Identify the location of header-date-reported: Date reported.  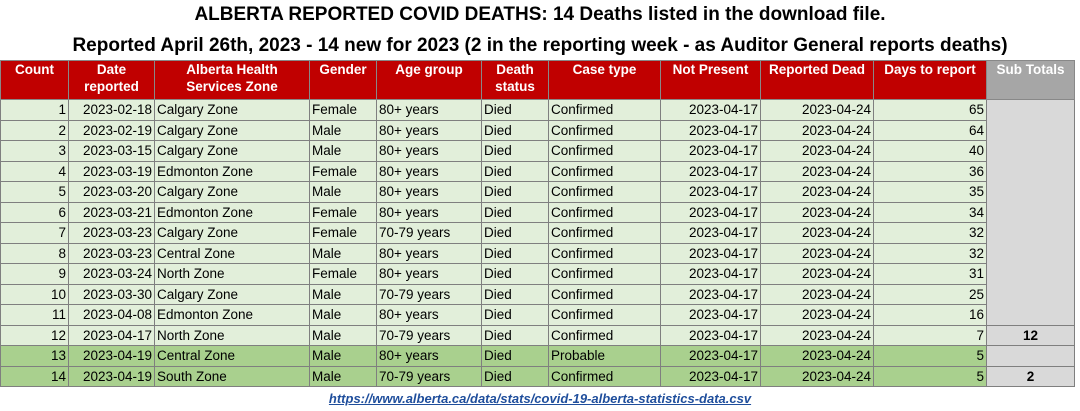
(111, 80).